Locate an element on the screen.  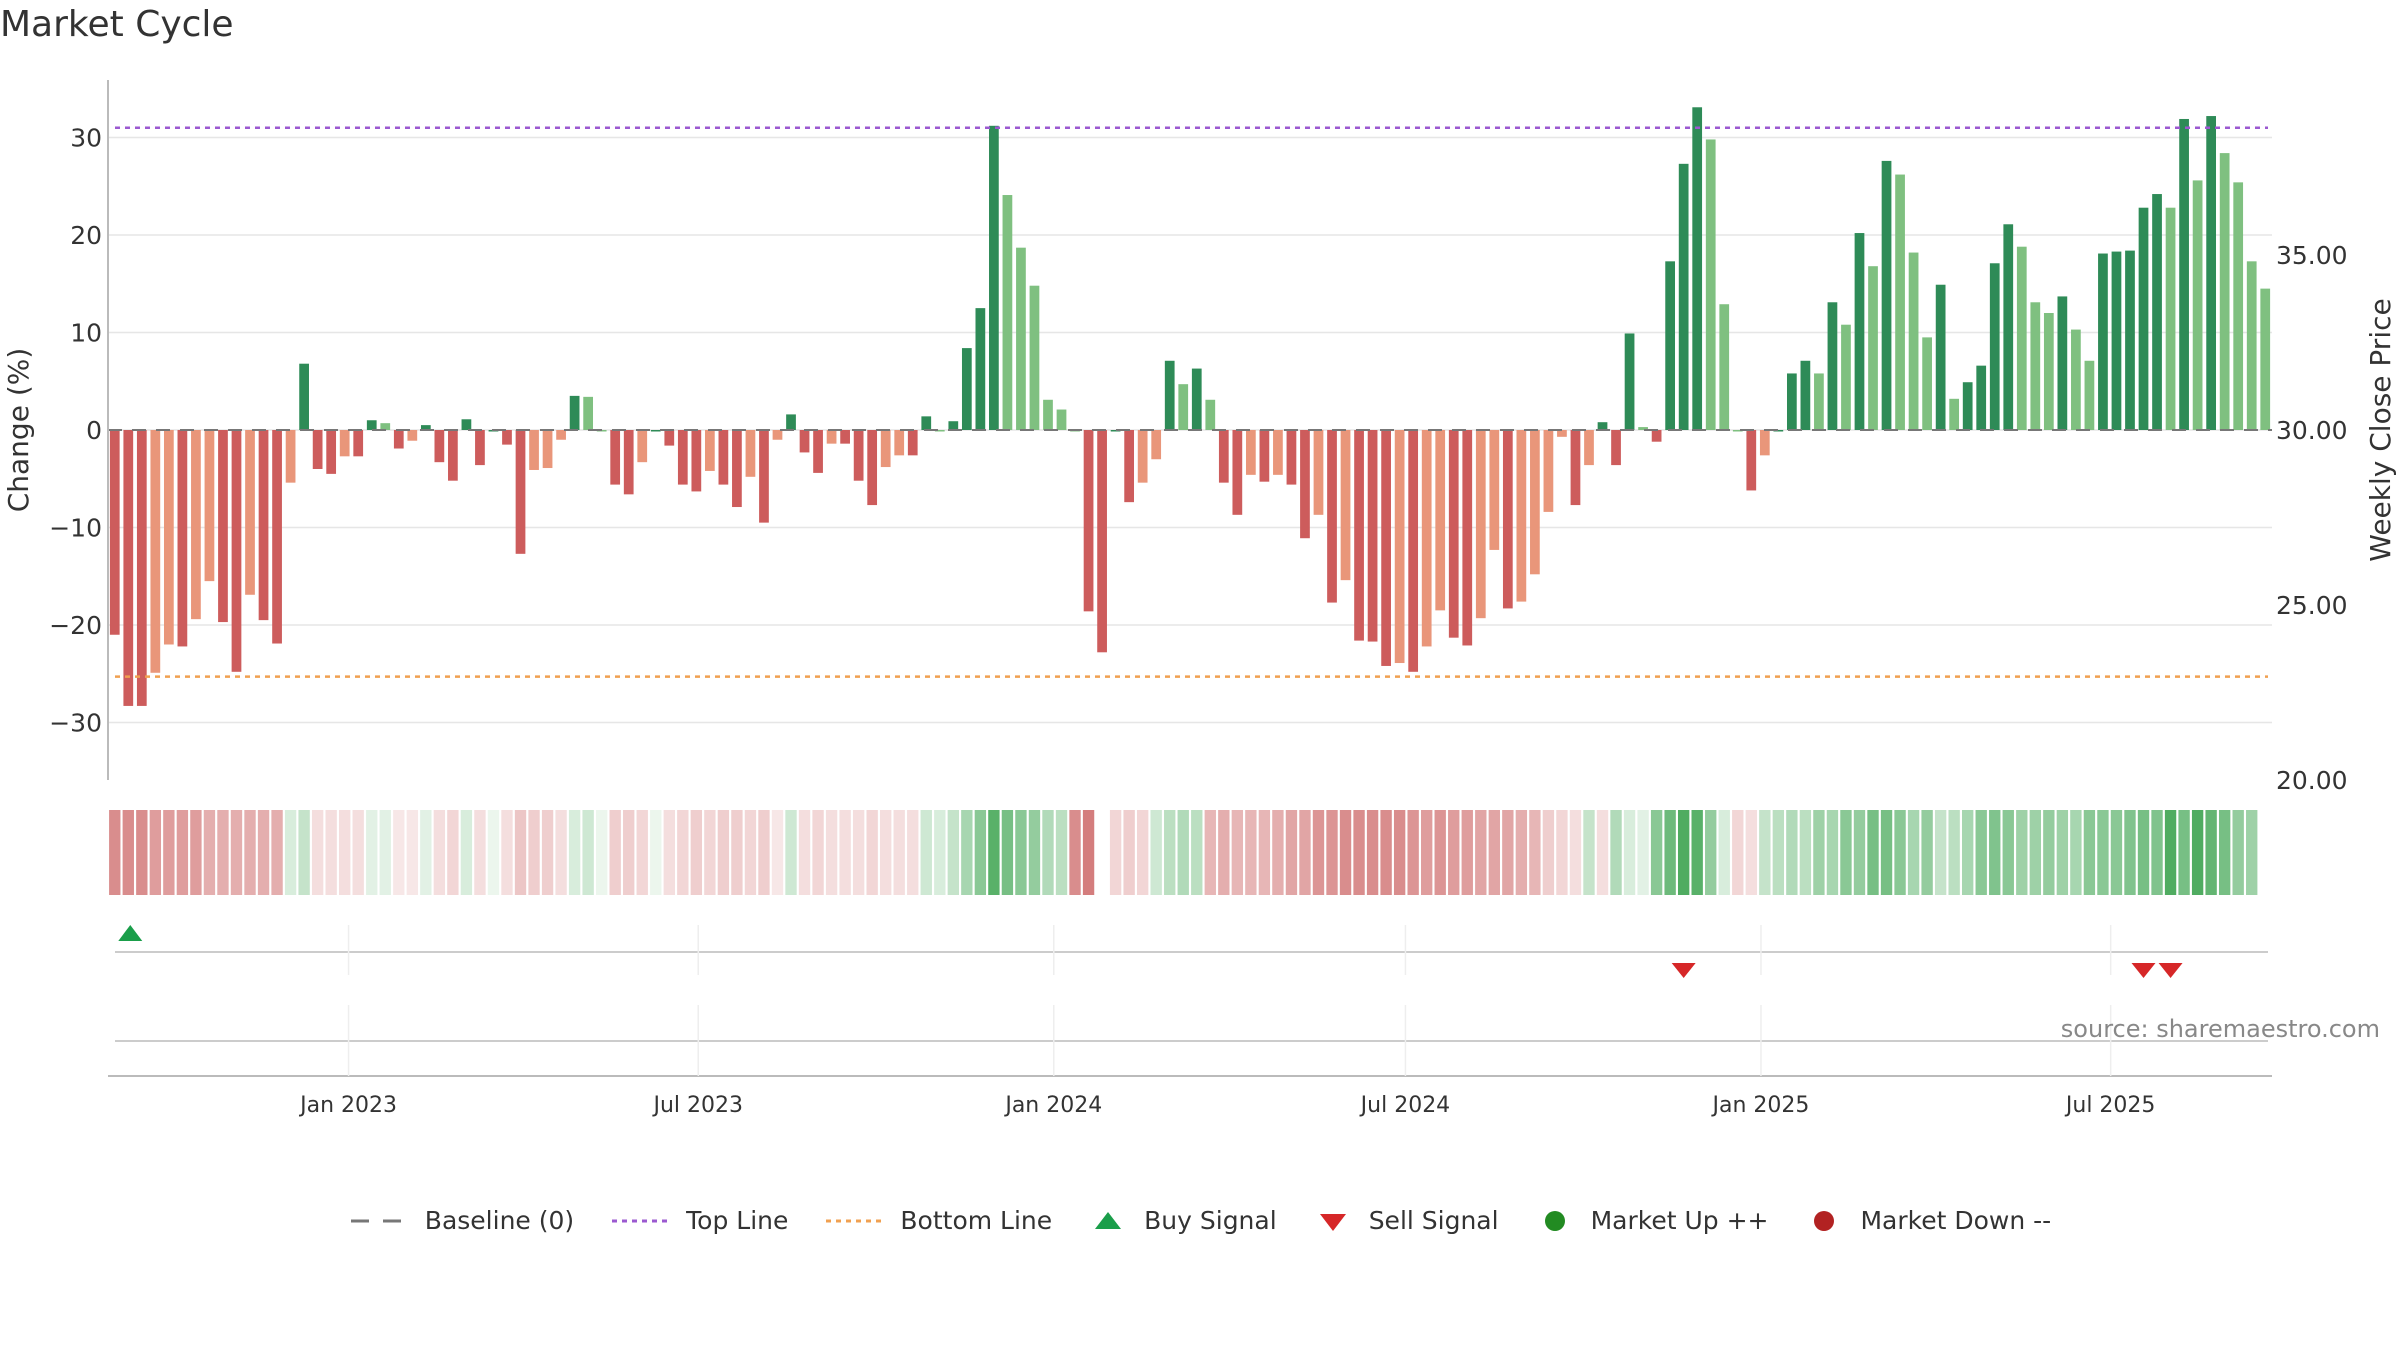
legend-bottom-line: Bottom Line is located at coordinates (938, 1220).